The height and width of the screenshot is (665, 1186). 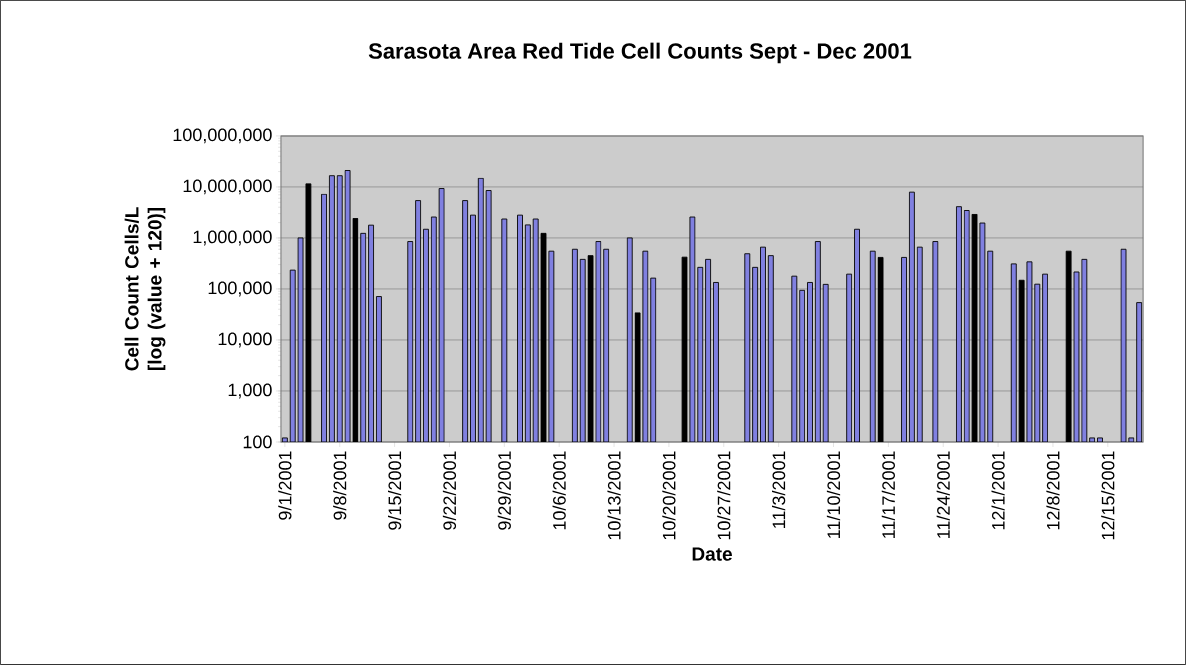 What do you see at coordinates (614, 495) in the screenshot?
I see `x-tick-label: 10/13/2001` at bounding box center [614, 495].